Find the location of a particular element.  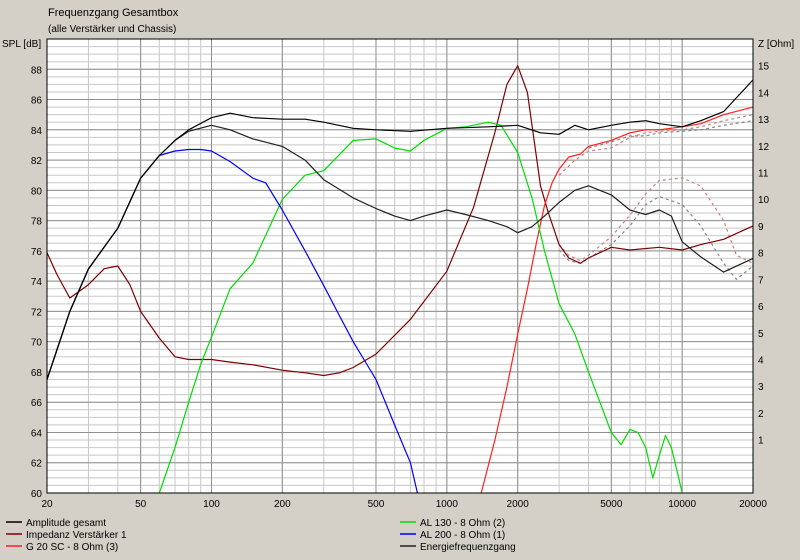

x-tick-label: 2000 is located at coordinates (518, 504).